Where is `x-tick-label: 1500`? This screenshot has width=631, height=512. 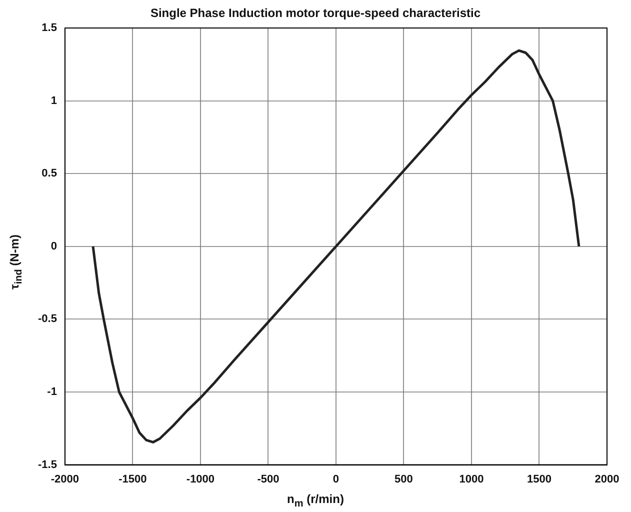 x-tick-label: 1500 is located at coordinates (539, 479).